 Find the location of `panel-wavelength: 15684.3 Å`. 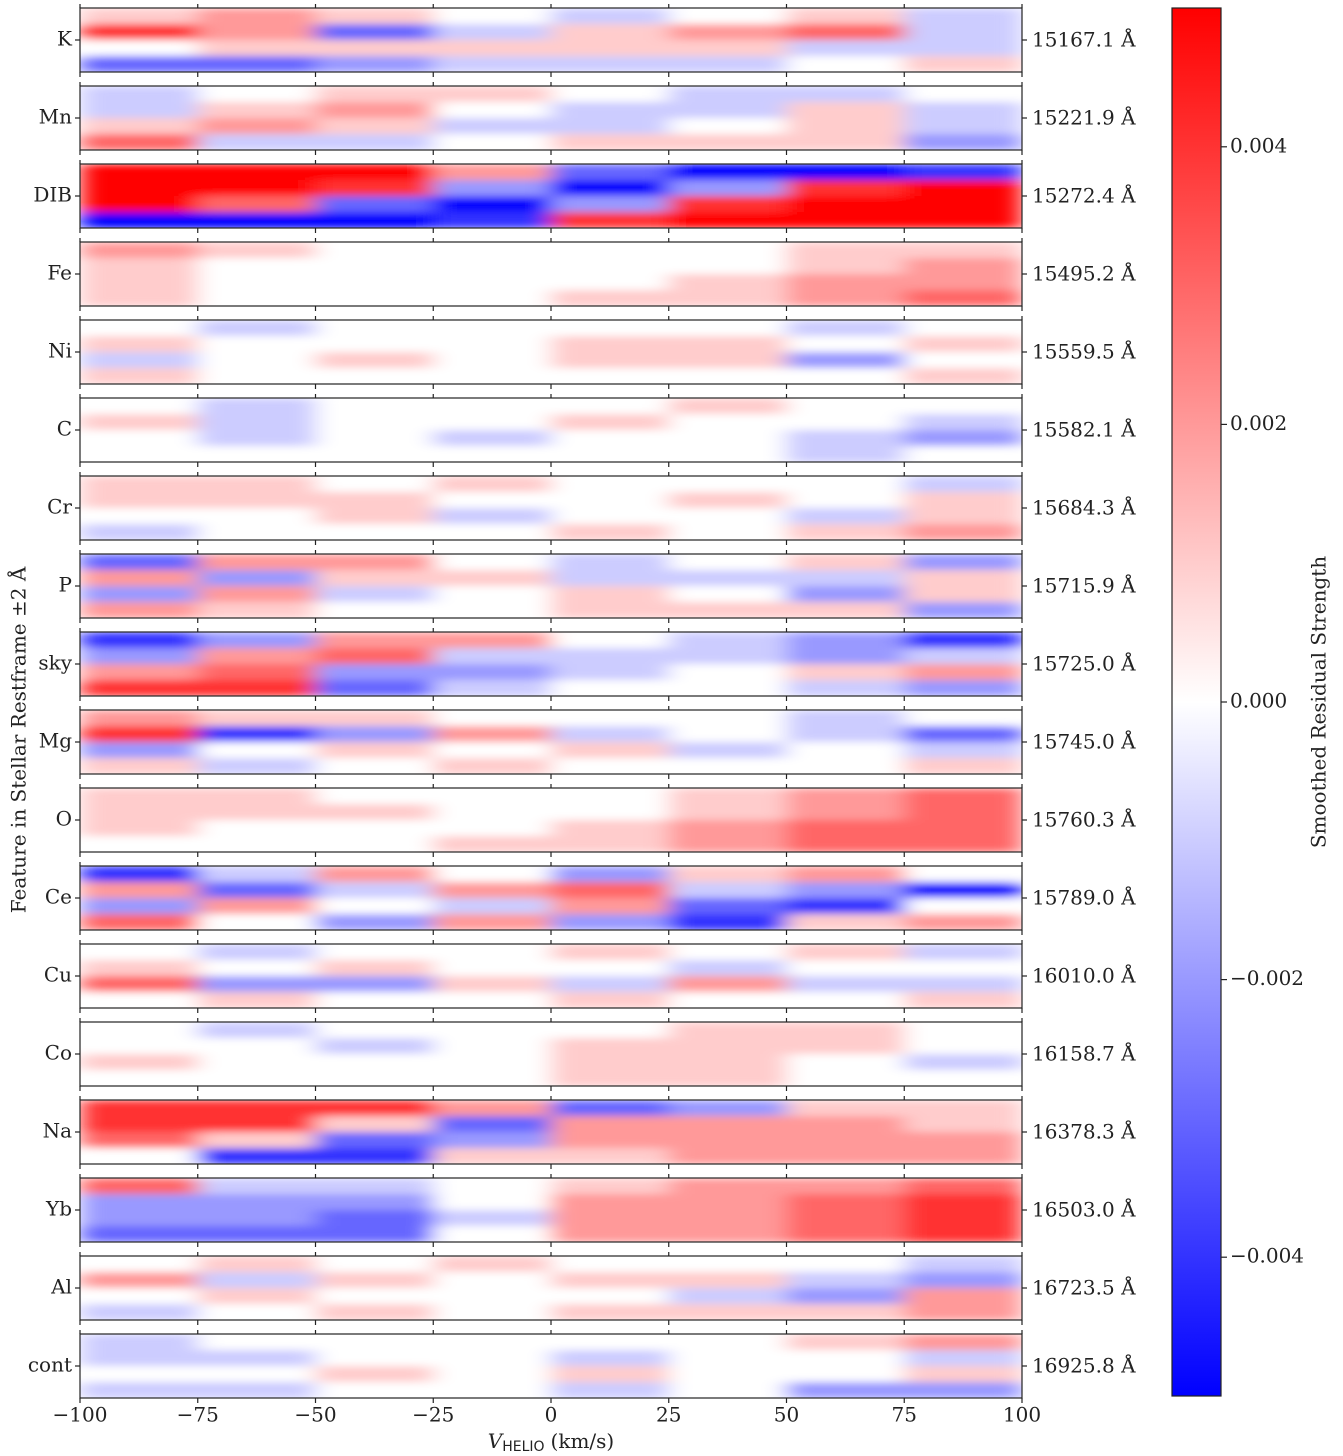

panel-wavelength: 15684.3 Å is located at coordinates (1084, 507).